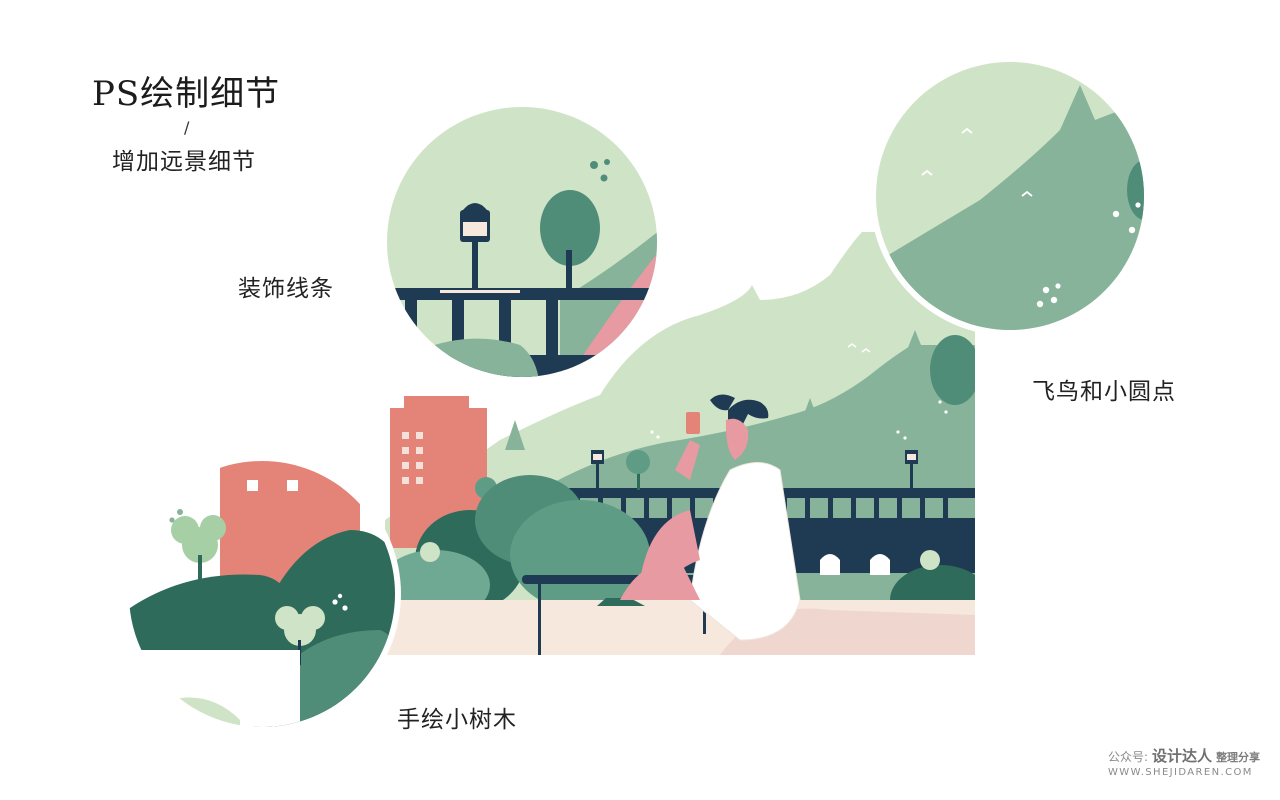 Image resolution: width=1280 pixels, height=800 pixels. What do you see at coordinates (1182, 756) in the screenshot?
I see `watermark-brand: 设计达人` at bounding box center [1182, 756].